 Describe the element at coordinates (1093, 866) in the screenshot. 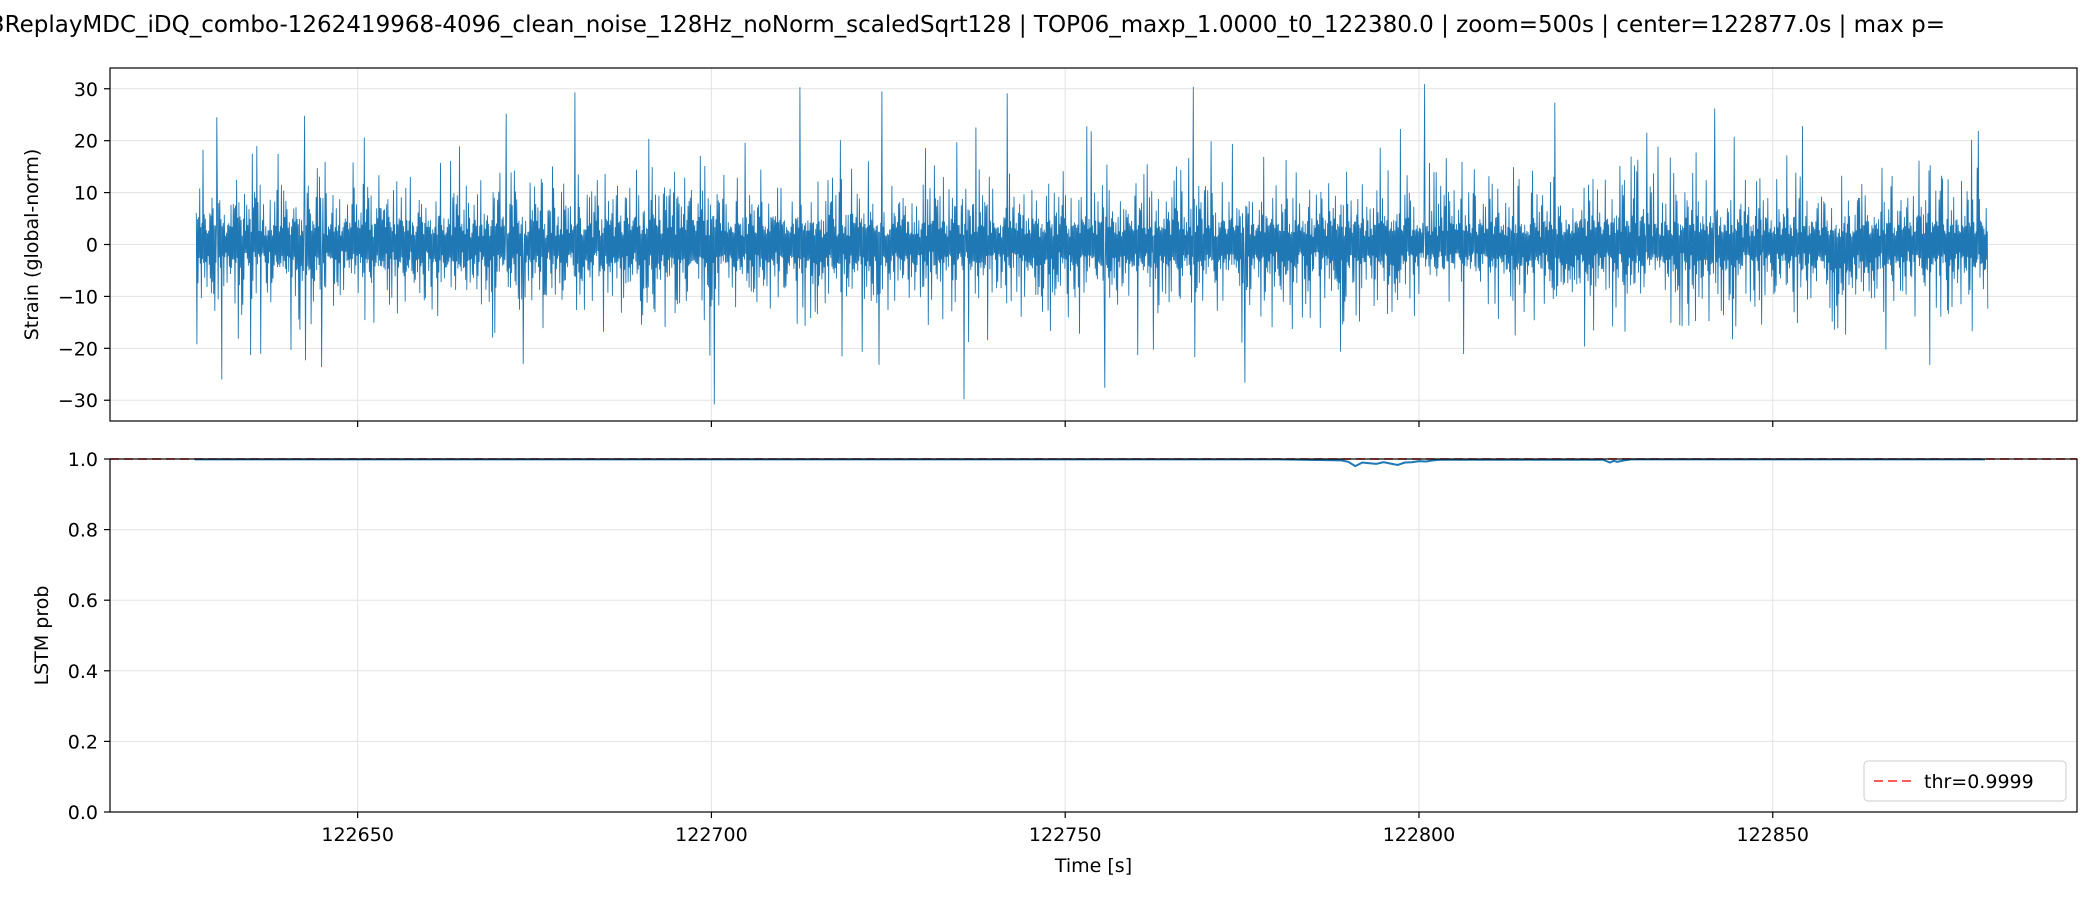

I see `time-xlabel: Time [s]` at that location.